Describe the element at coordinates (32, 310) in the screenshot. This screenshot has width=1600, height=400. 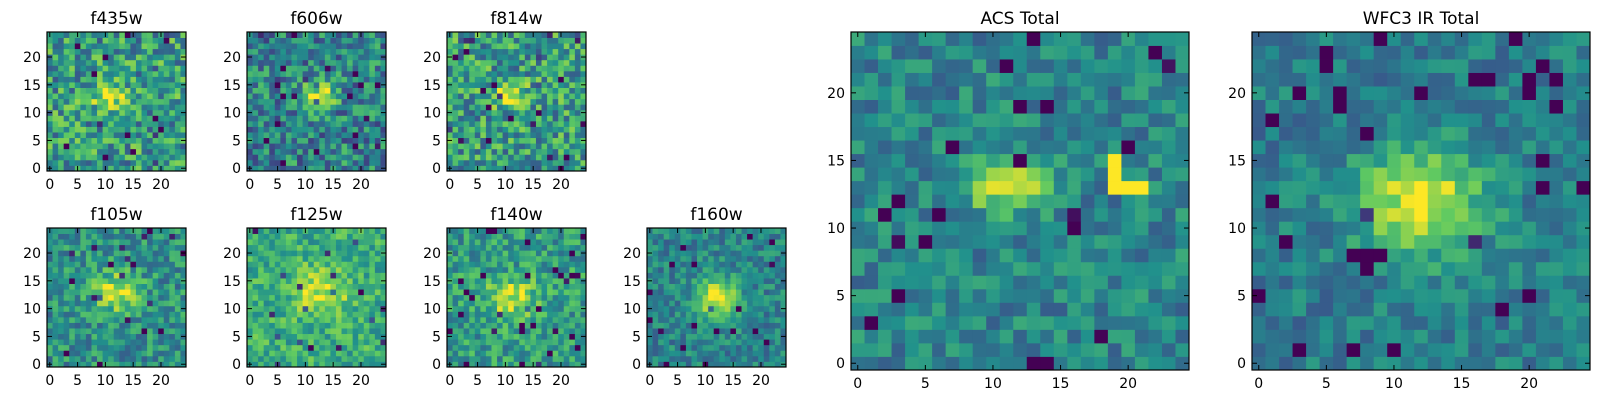
I see `y-tick-label: 10` at that location.